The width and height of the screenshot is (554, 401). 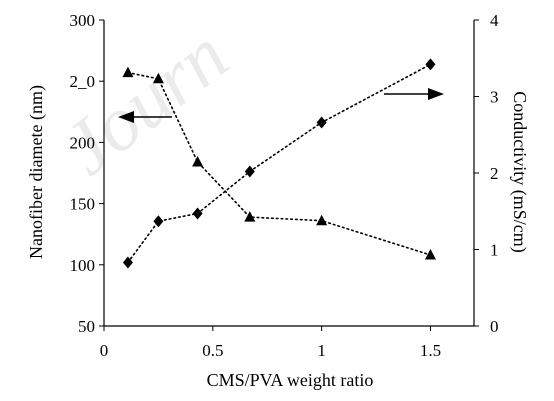 I want to click on x-axis-label: CMS/PVA weight ratio, so click(x=290, y=380).